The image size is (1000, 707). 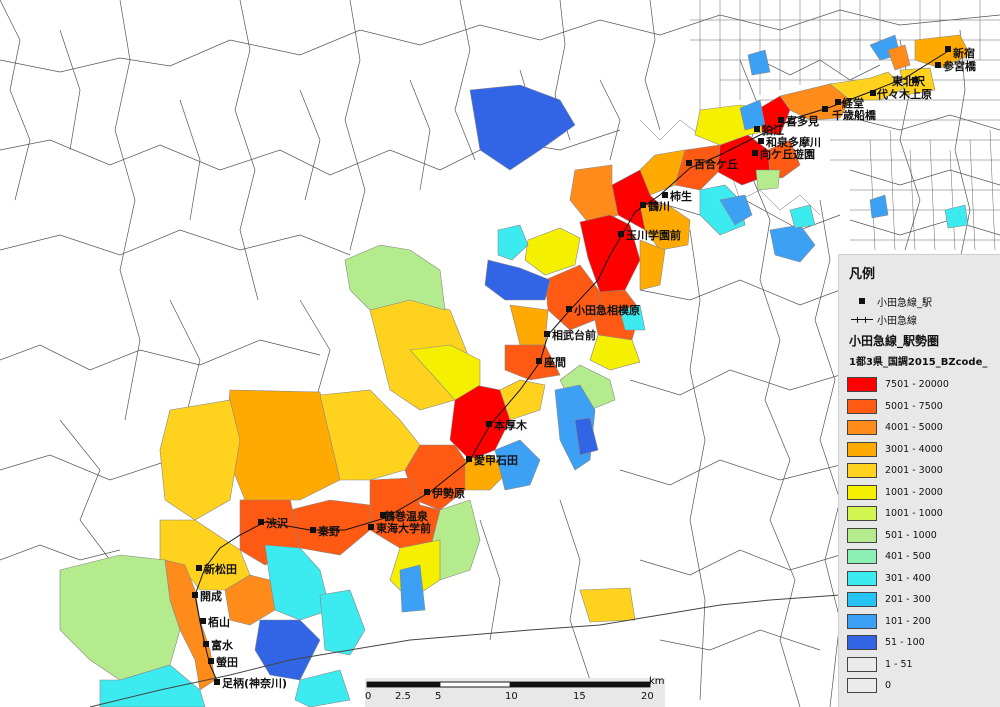 I want to click on scale-tick-label: 10, so click(x=511, y=696).